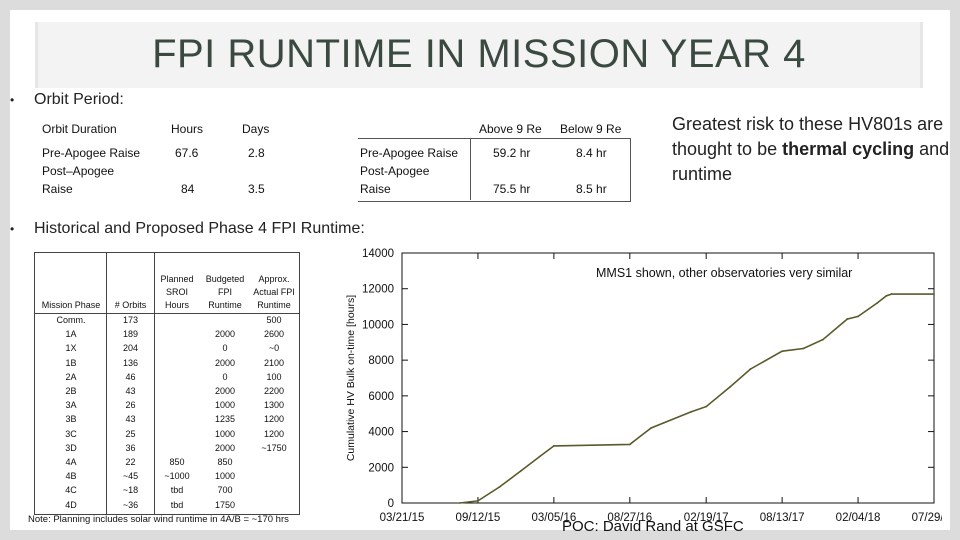 Image resolution: width=960 pixels, height=540 pixels. Describe the element at coordinates (225, 419) in the screenshot. I see `table-cell-budgeted: 1235` at that location.